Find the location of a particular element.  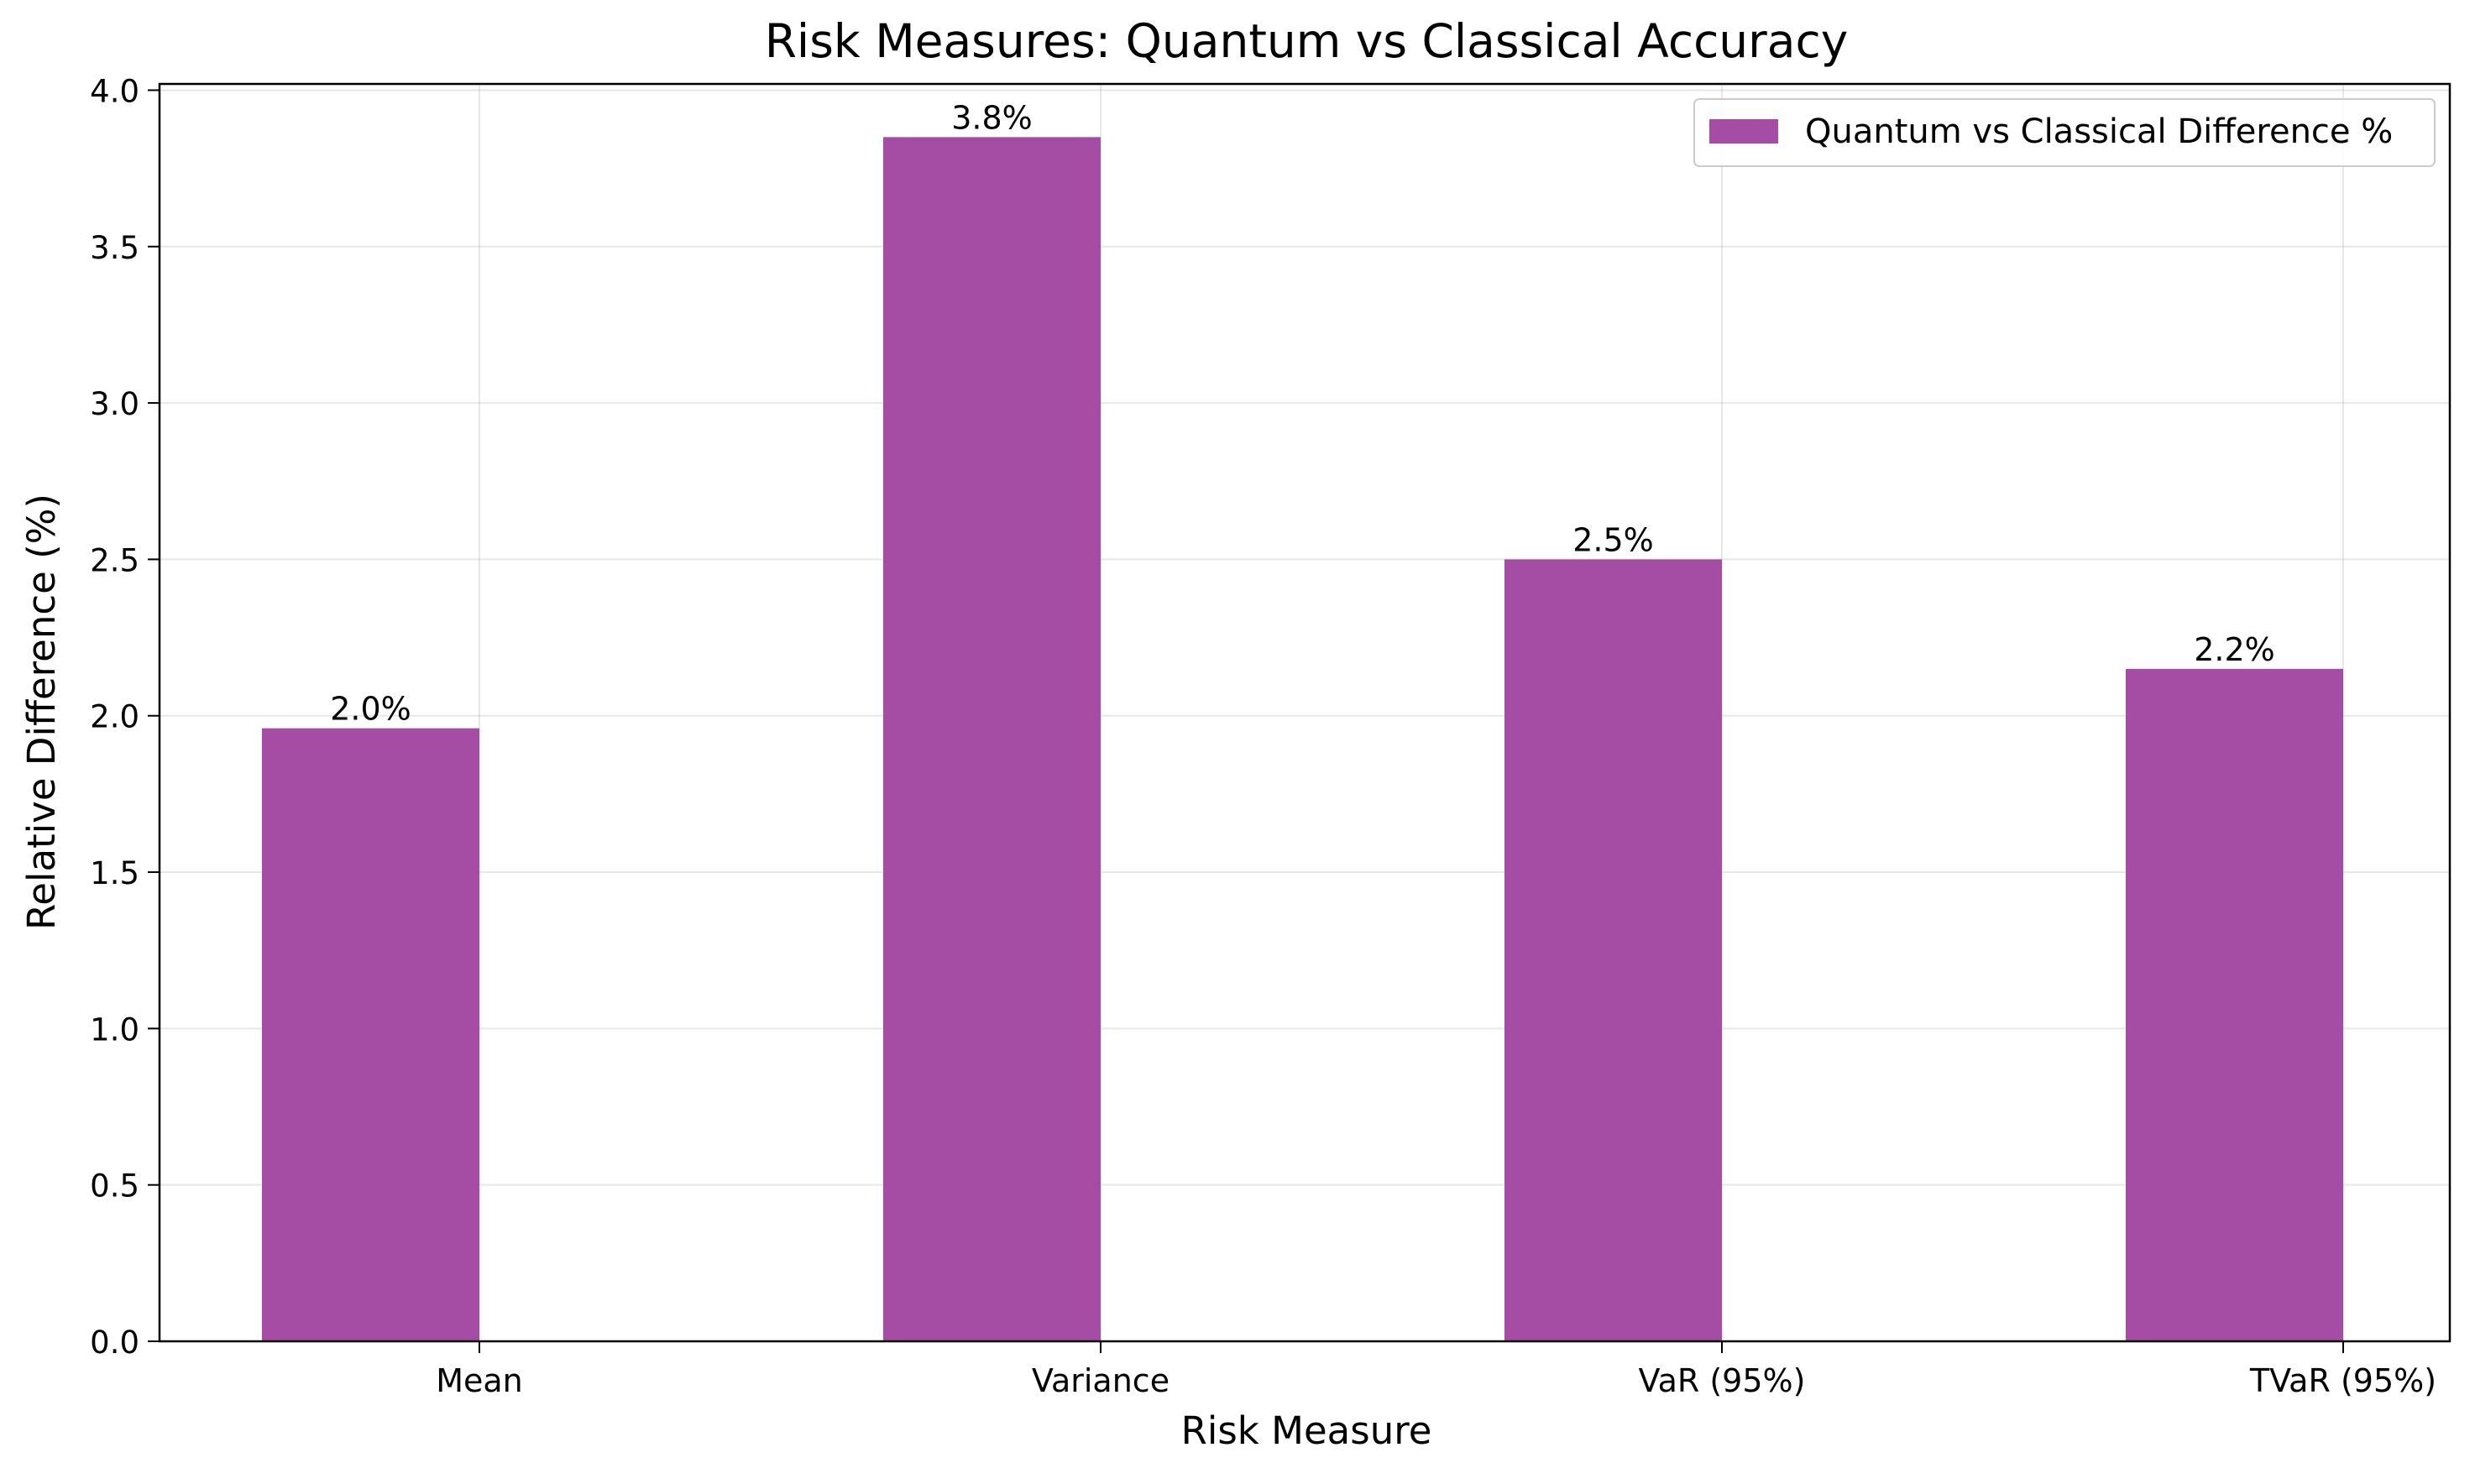

legend-label: Quantum vs Classical Difference % is located at coordinates (2099, 131).